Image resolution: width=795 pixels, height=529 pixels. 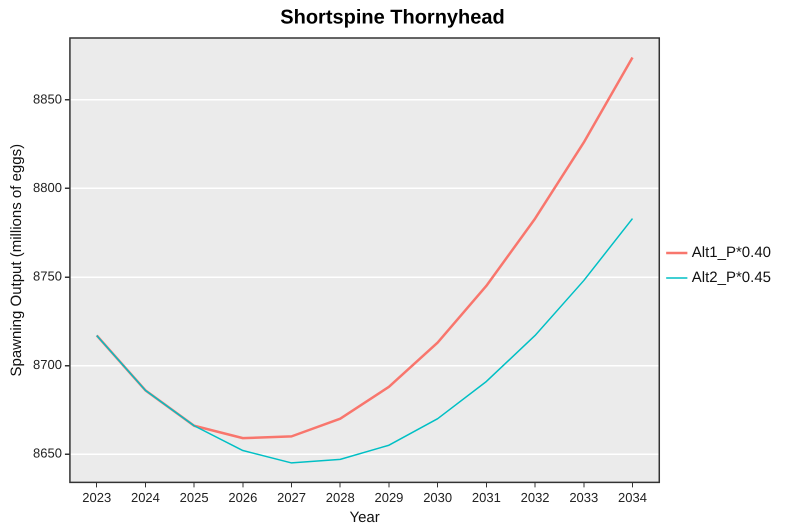 What do you see at coordinates (583, 497) in the screenshot?
I see `x-tick-label: 2033` at bounding box center [583, 497].